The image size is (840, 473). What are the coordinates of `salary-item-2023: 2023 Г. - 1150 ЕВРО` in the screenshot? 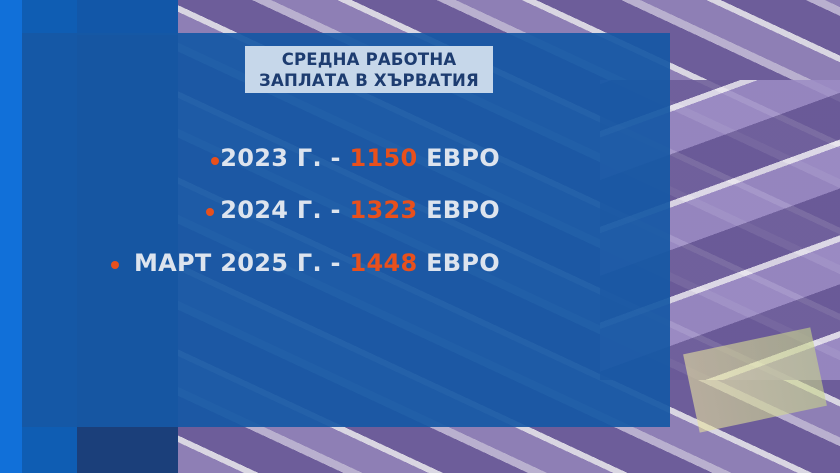 It's located at (360, 158).